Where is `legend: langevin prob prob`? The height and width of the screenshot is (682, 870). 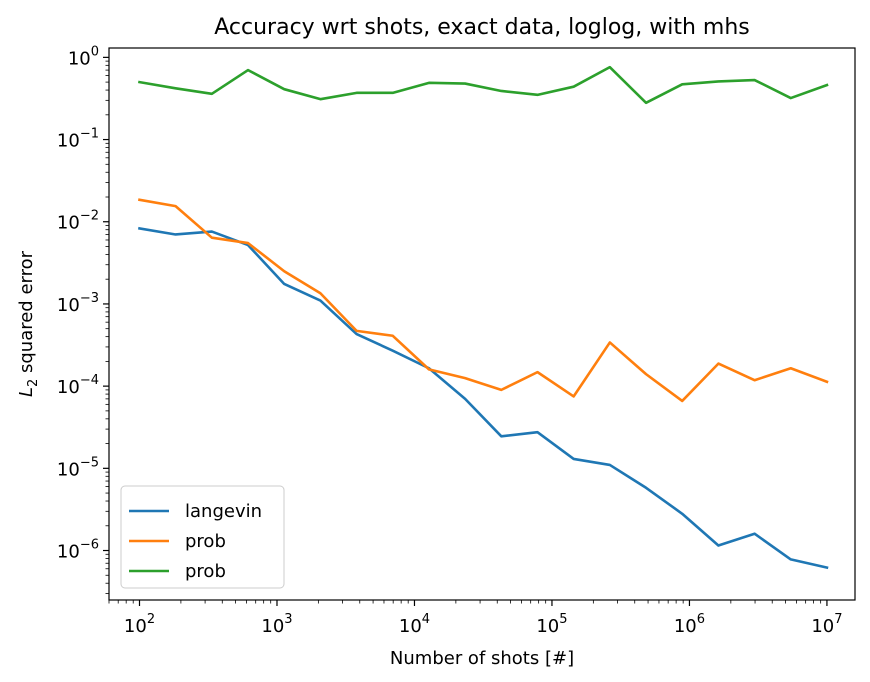
legend: langevin prob prob is located at coordinates (202, 537).